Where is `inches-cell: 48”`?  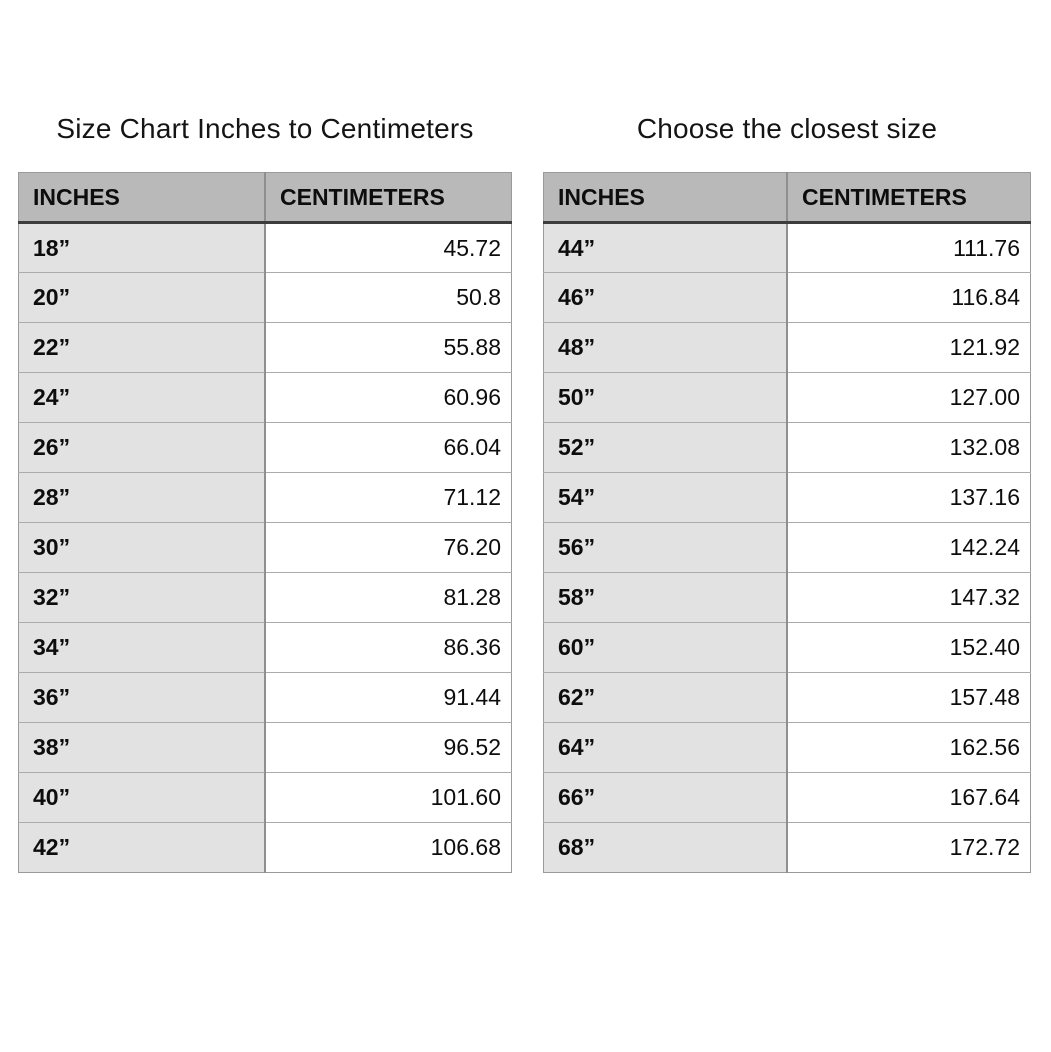
inches-cell: 48” is located at coordinates (665, 347).